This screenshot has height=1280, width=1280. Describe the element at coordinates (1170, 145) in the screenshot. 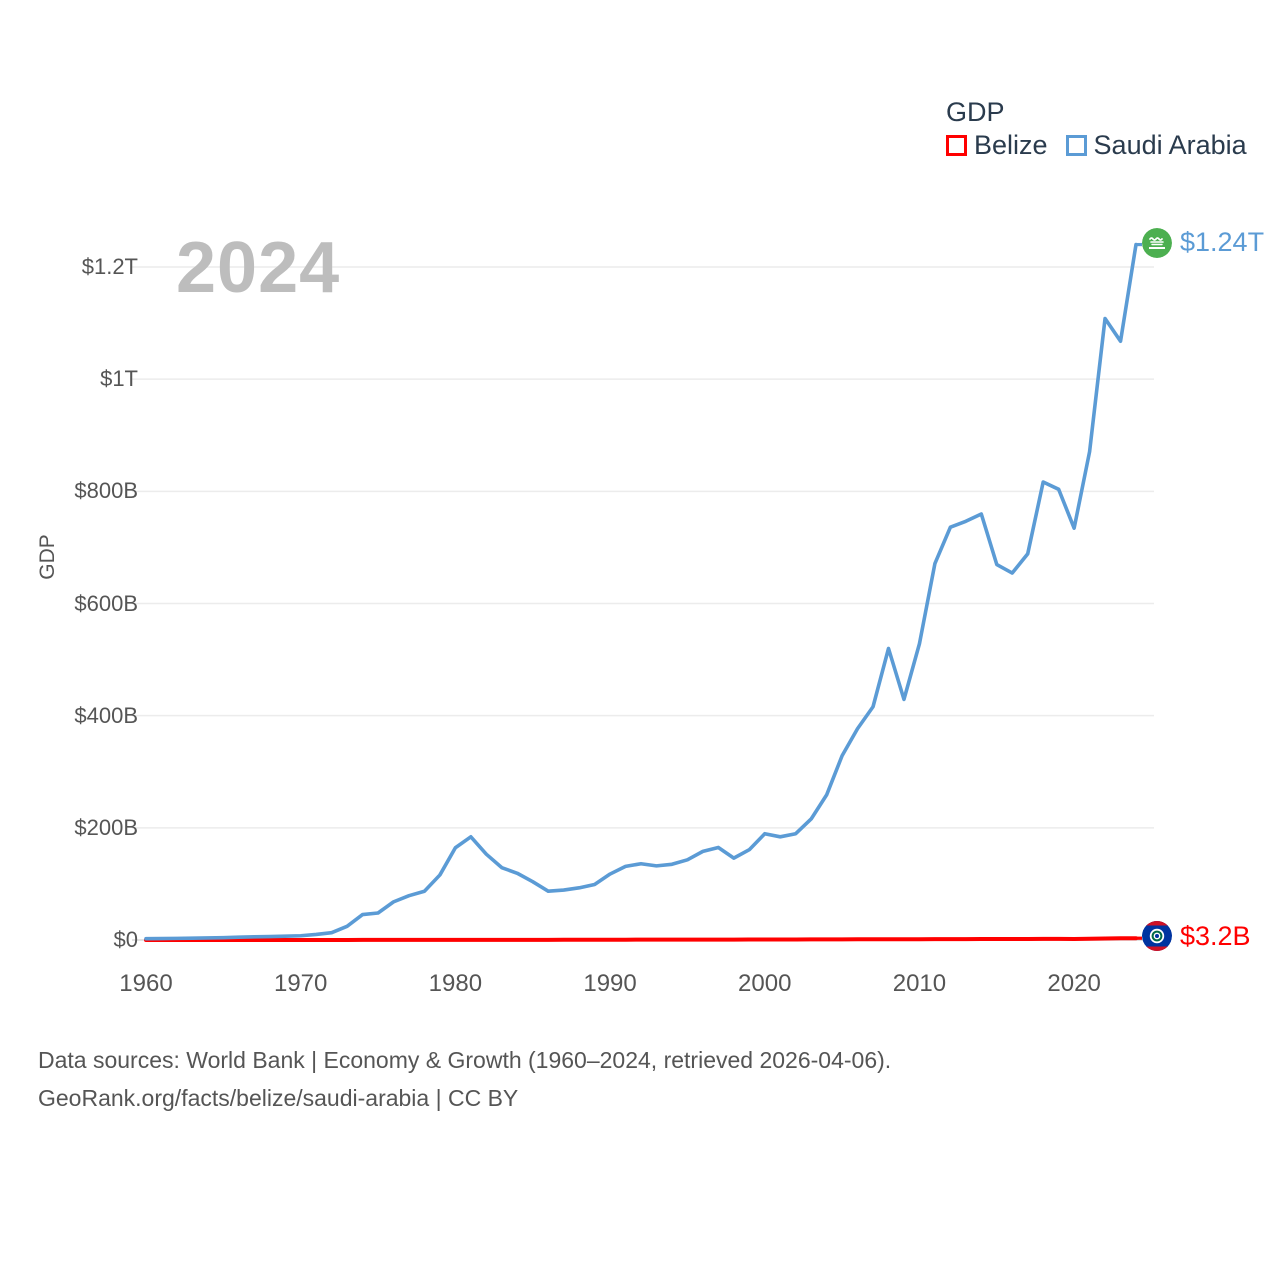

I see `legend-label-saudi-arabia: Saudi Arabia` at that location.